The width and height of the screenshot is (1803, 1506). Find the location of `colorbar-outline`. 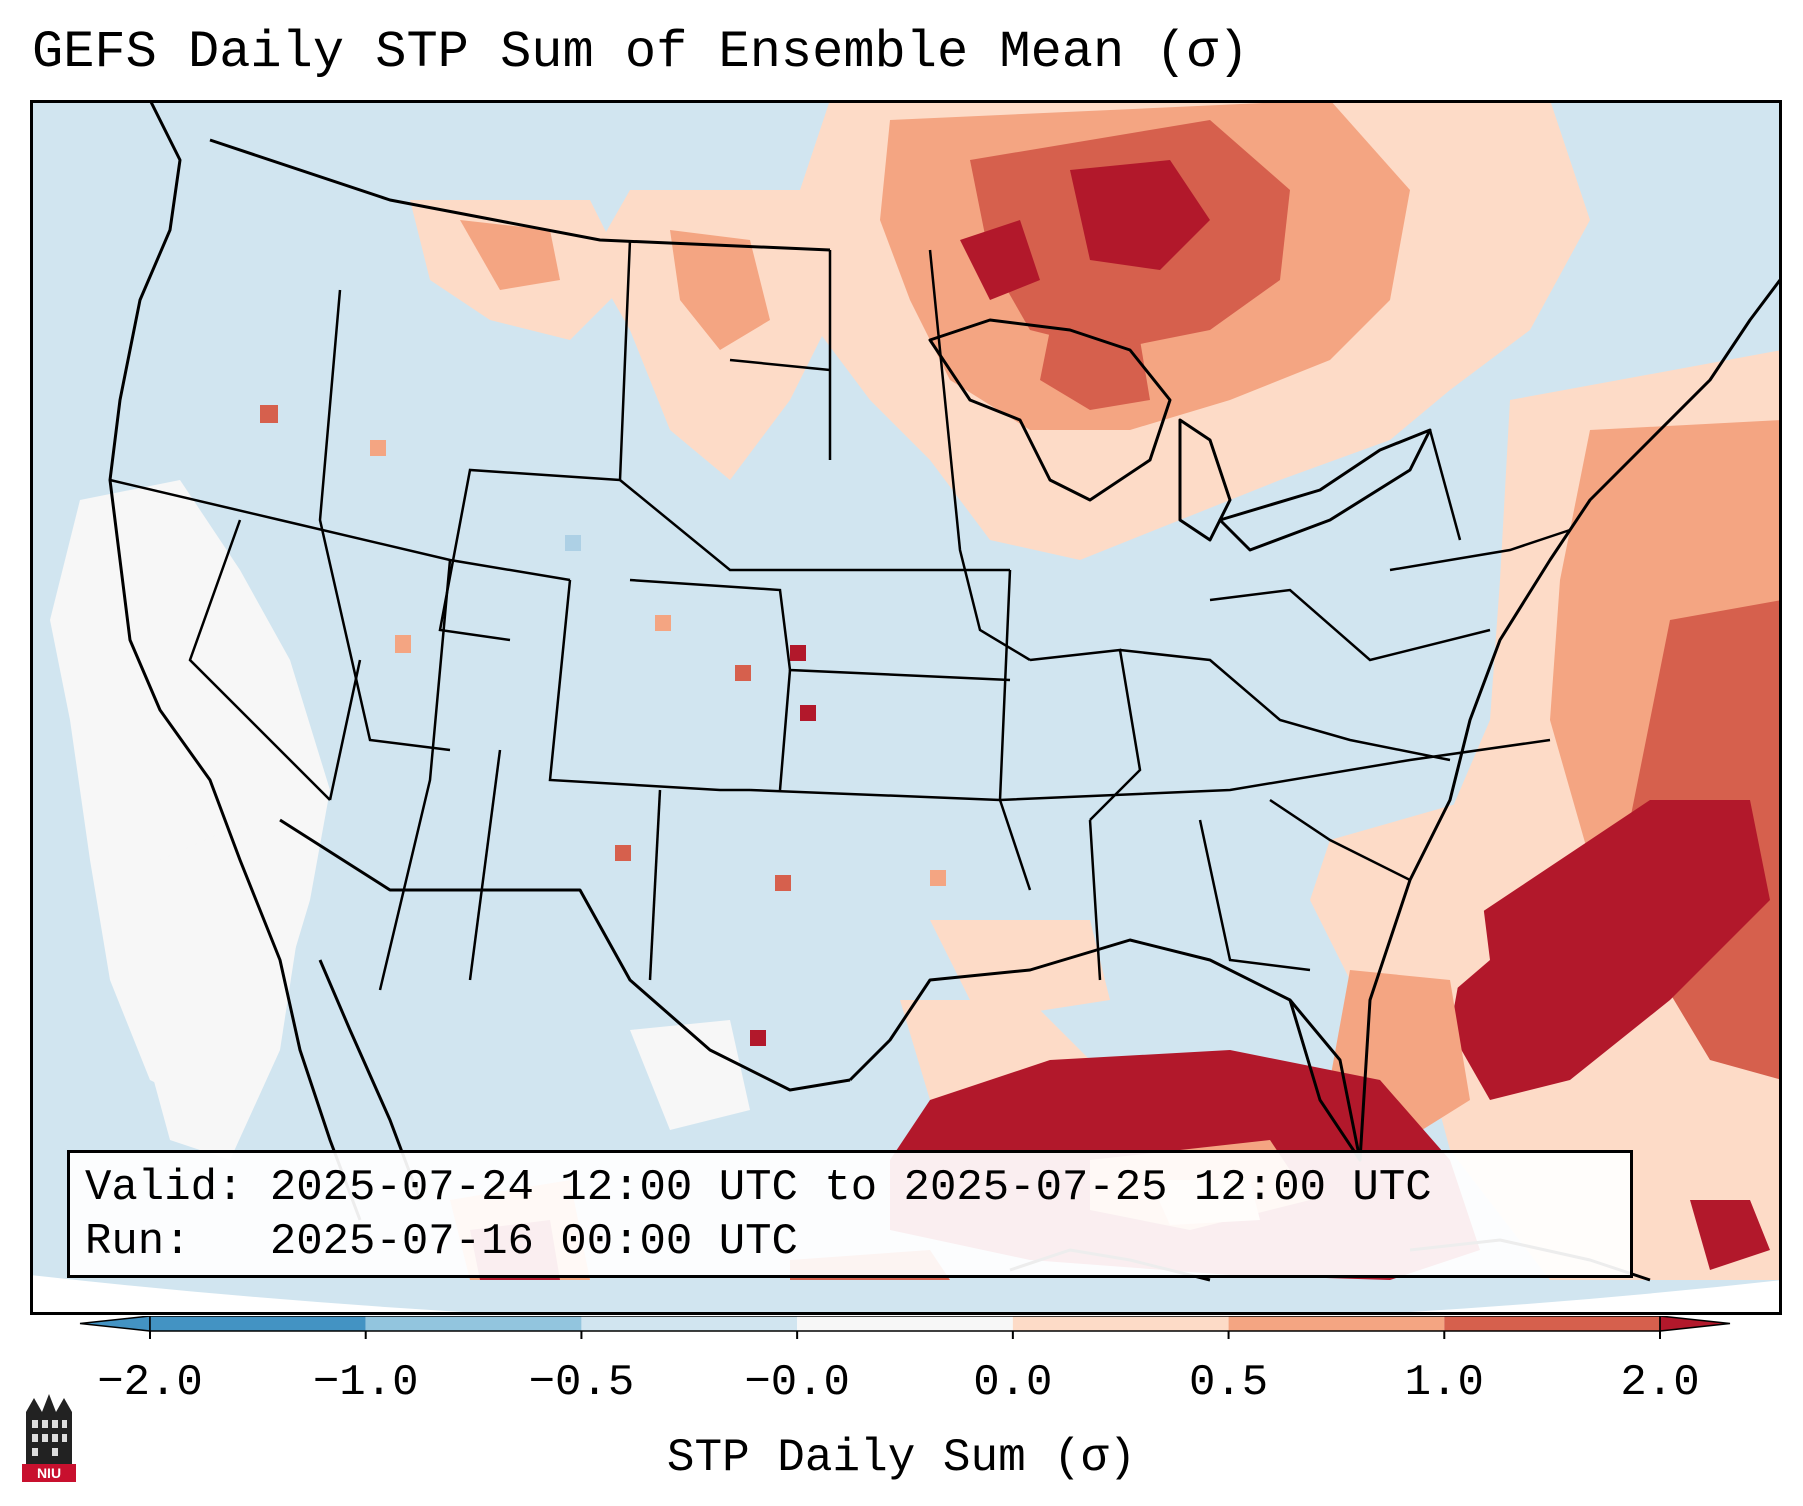

colorbar-outline is located at coordinates (905, 1323).